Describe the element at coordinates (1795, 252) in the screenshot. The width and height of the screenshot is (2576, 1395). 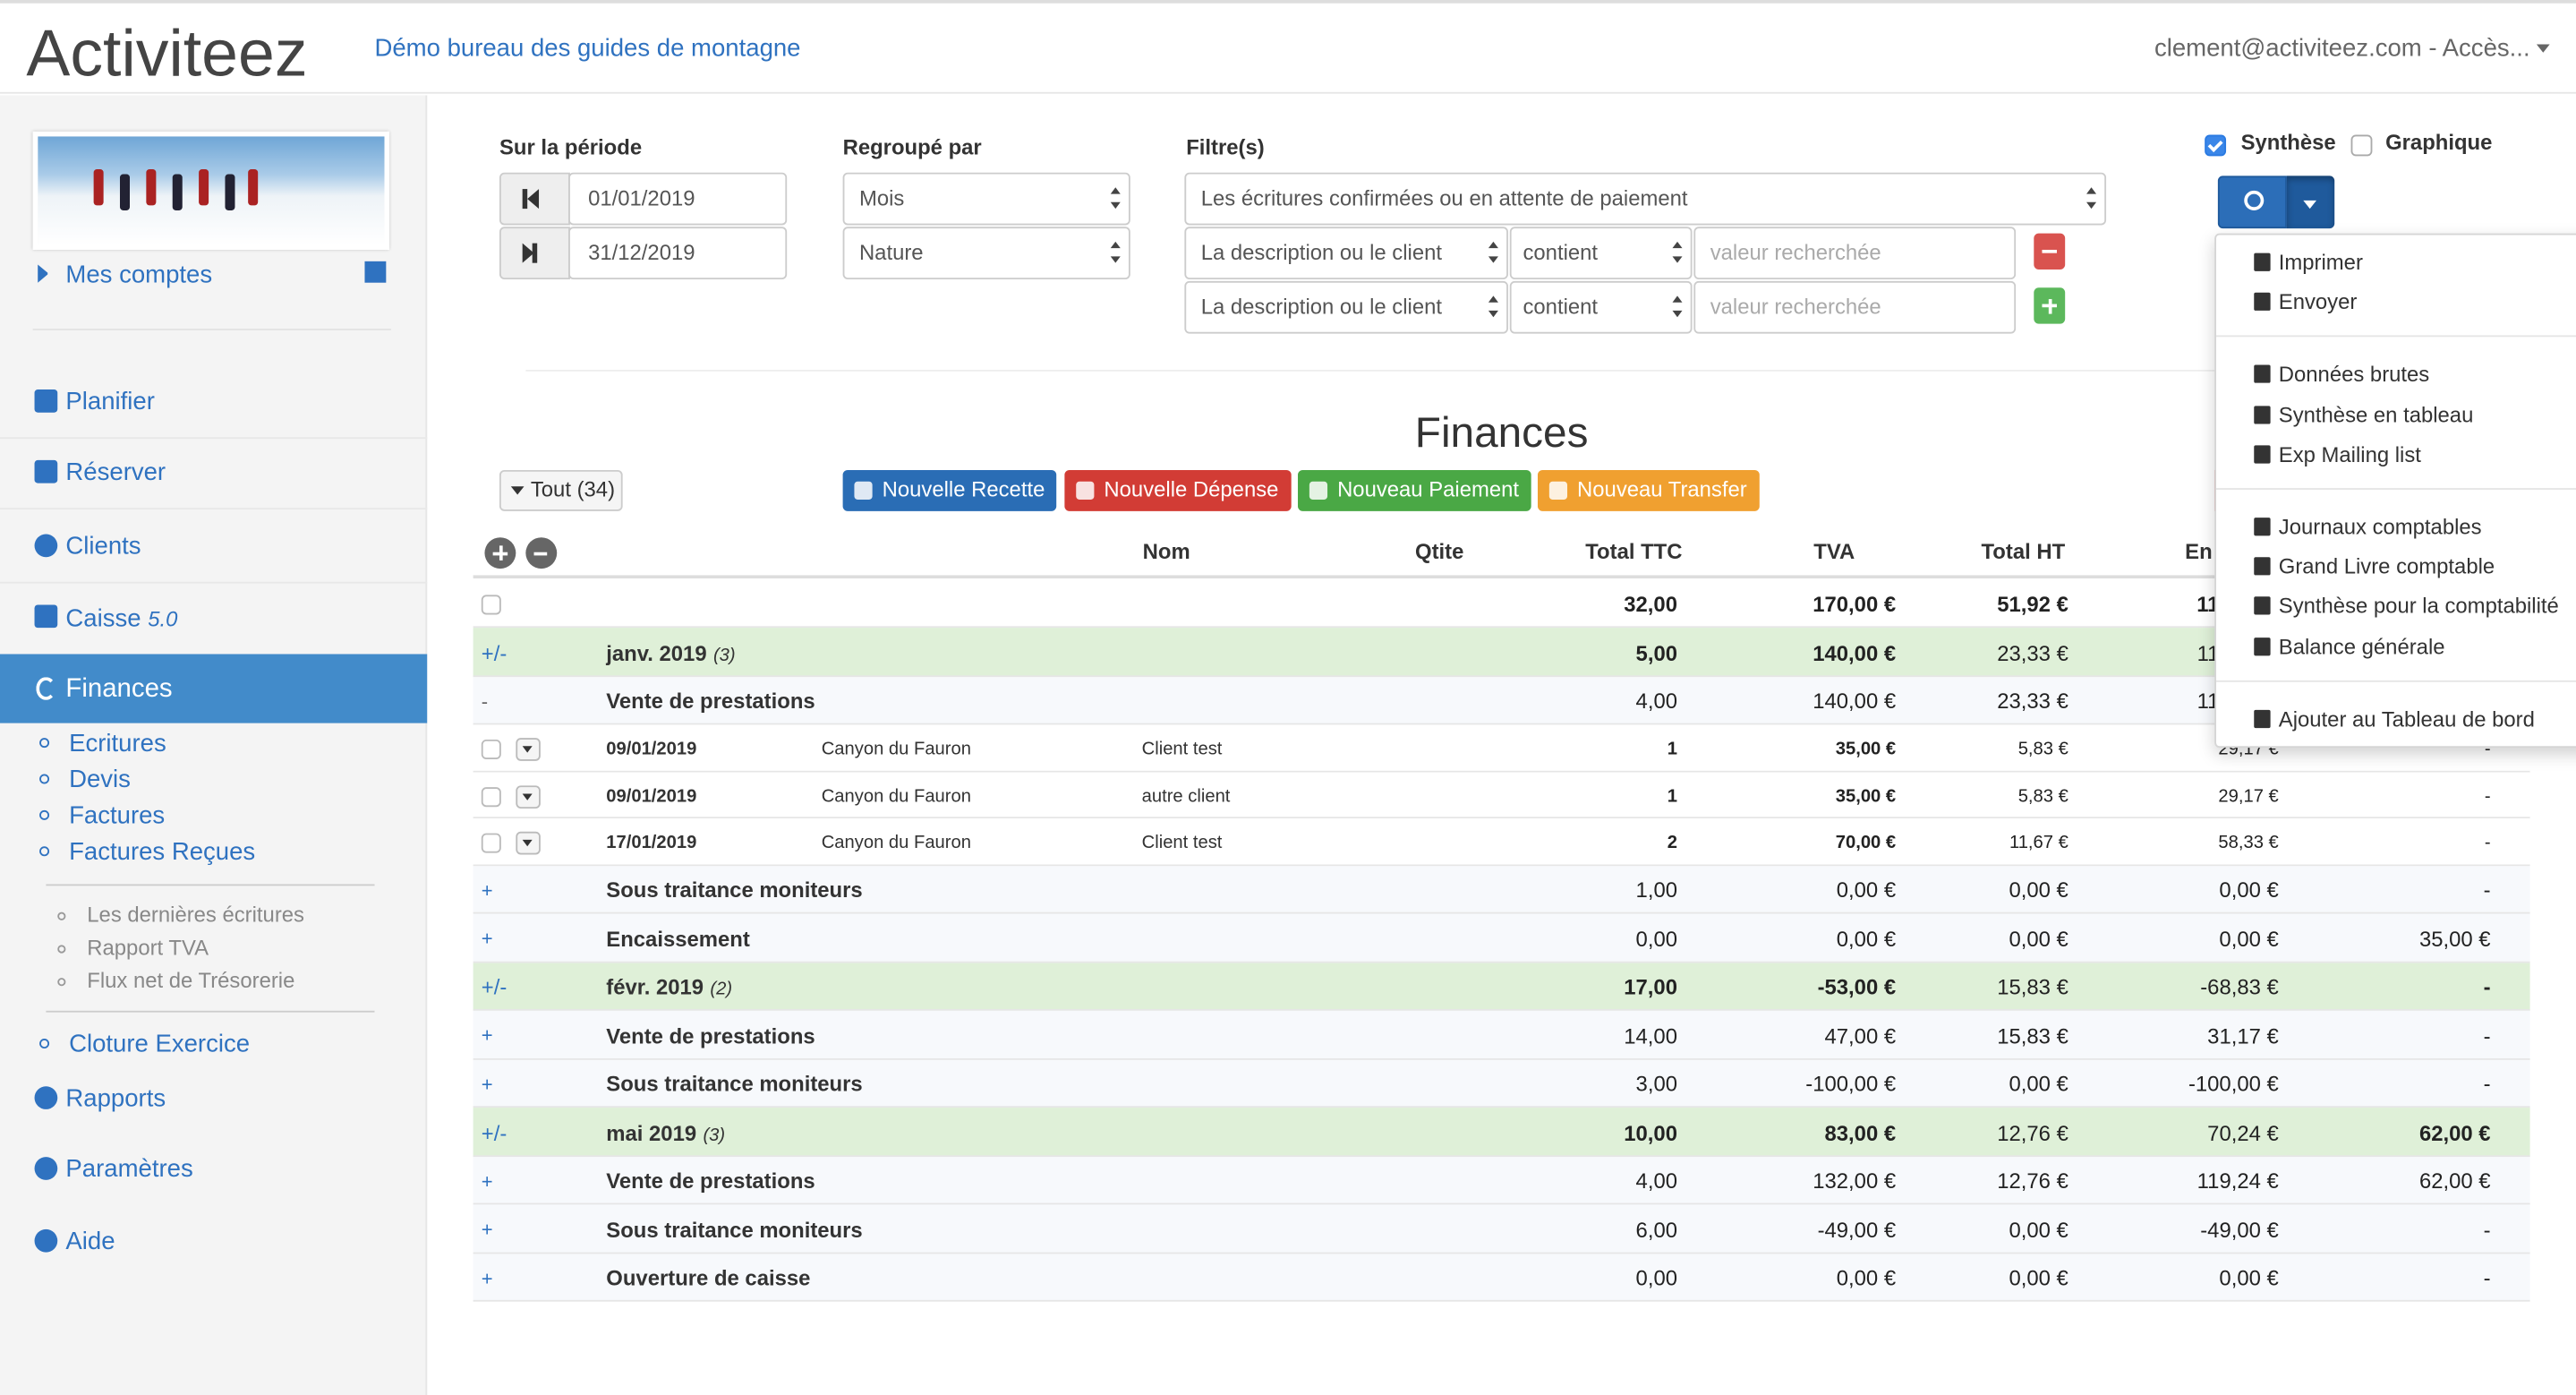
I see `filter-value-input-text: valeur recherchée` at that location.